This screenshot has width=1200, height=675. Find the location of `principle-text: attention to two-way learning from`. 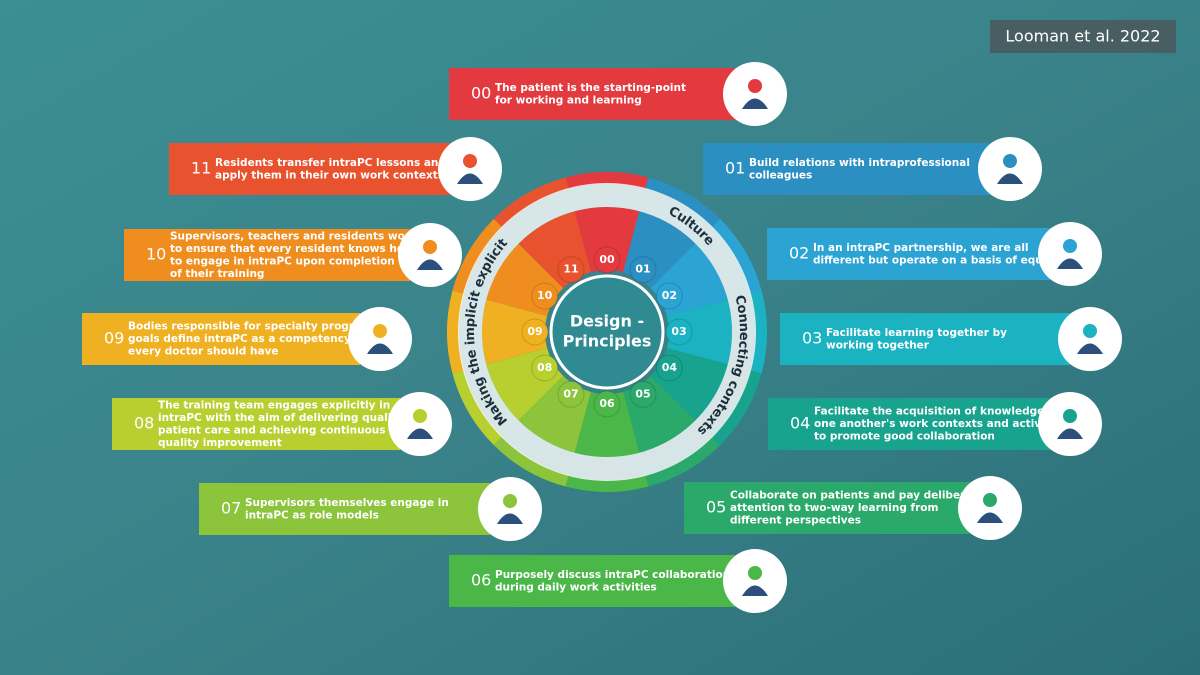

principle-text: attention to two-way learning from is located at coordinates (834, 508).